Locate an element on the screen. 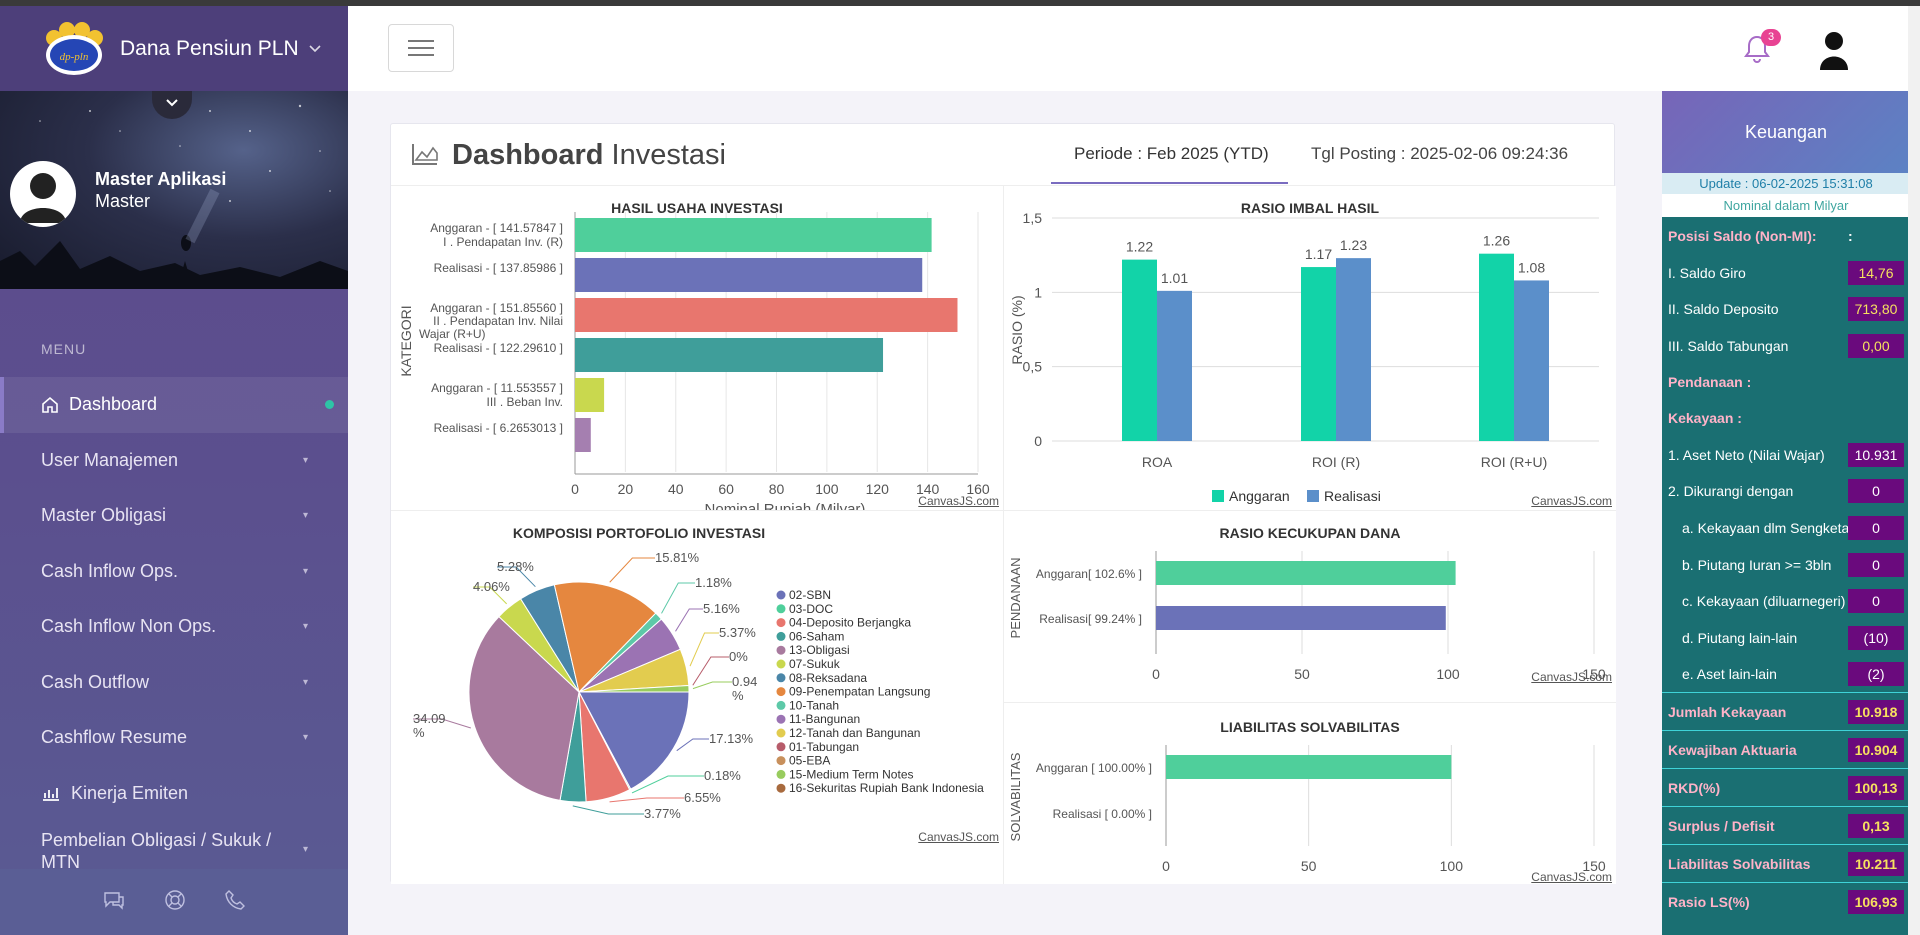 The image size is (1920, 935). tab-periode: Periode : Feb 2025 (YTD) is located at coordinates (1171, 153).